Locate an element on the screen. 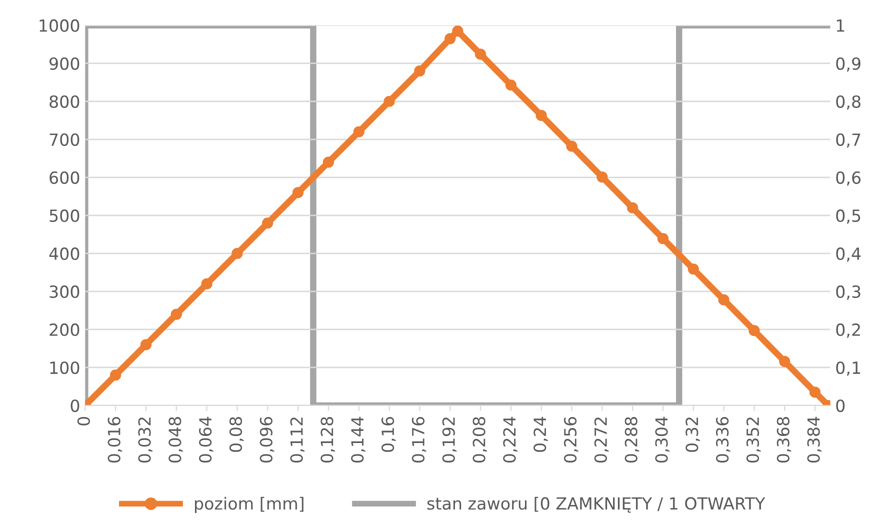 This screenshot has height=528, width=887. x-tick-label: 0,368 is located at coordinates (784, 440).